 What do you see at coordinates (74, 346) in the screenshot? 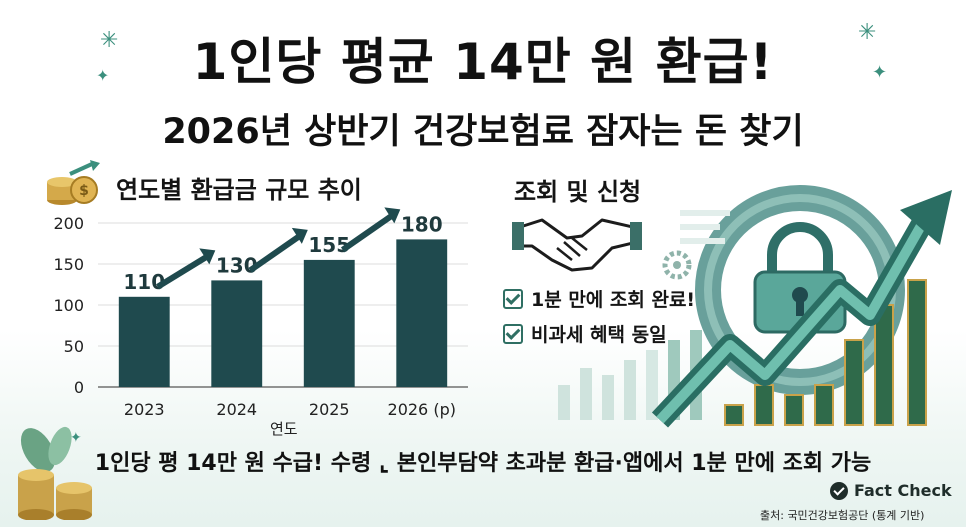
I see `y-tick-label: 50` at bounding box center [74, 346].